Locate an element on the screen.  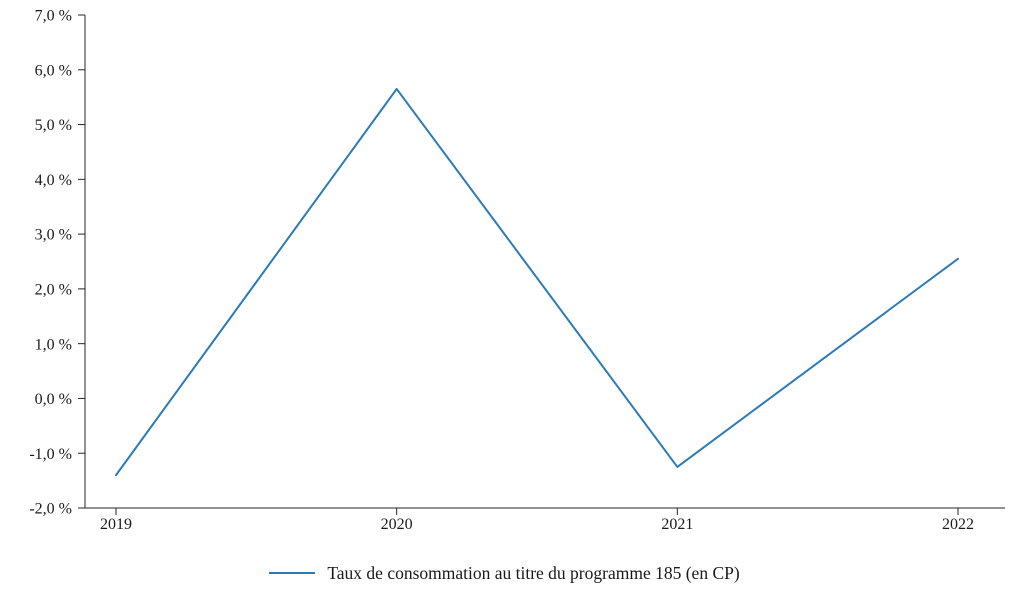
y-tick-label: 6,0 % is located at coordinates (53, 70).